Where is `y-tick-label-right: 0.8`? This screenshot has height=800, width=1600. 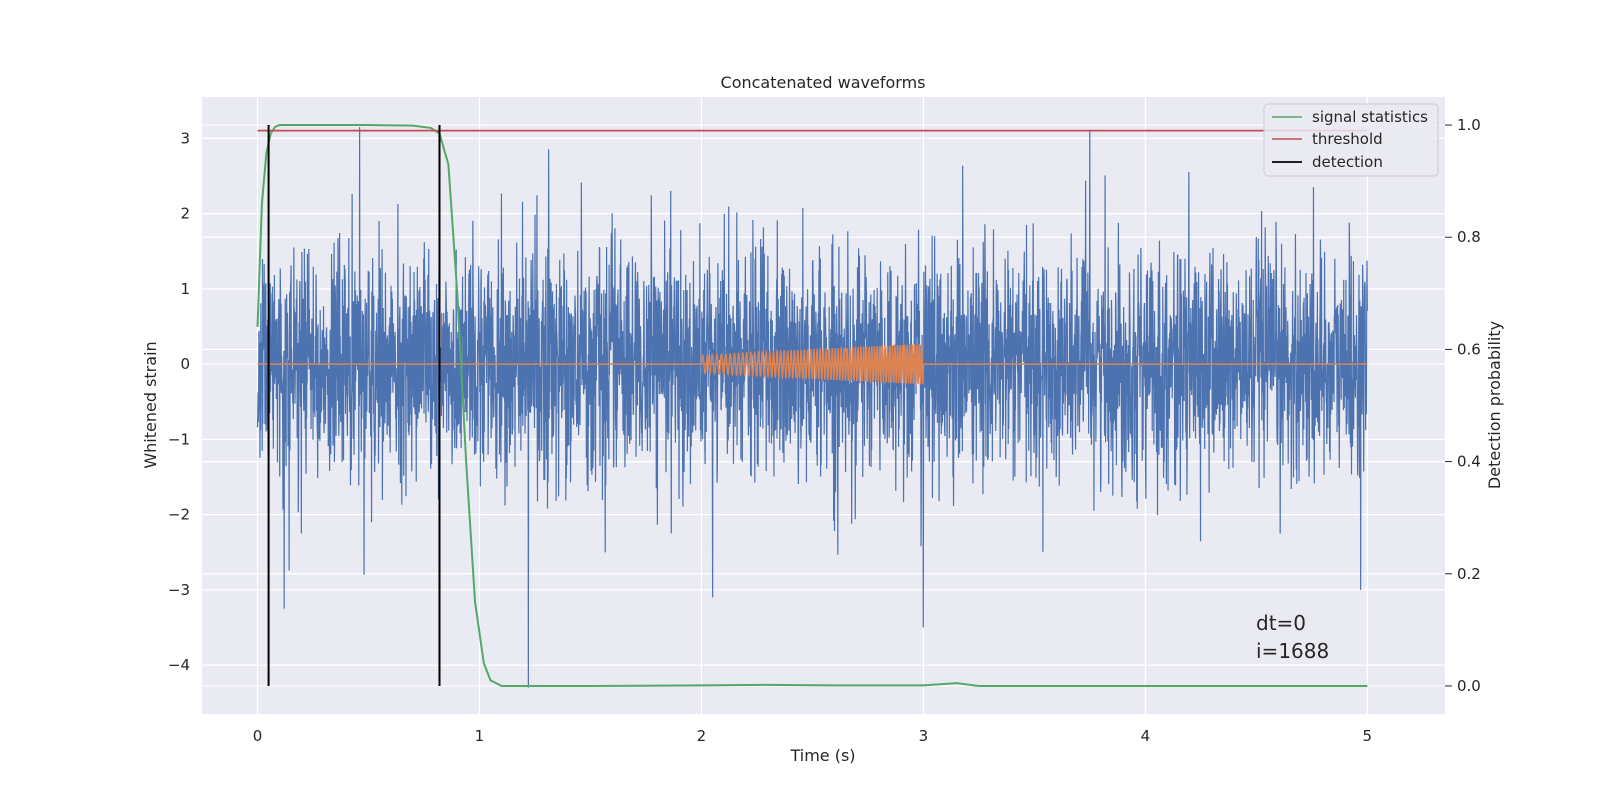
y-tick-label-right: 0.8 is located at coordinates (1469, 237).